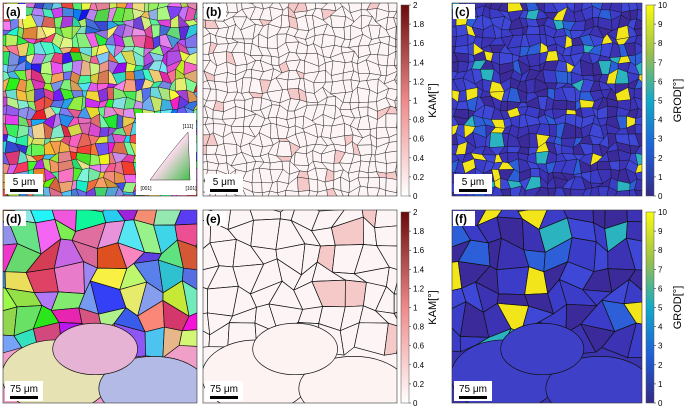 The width and height of the screenshot is (685, 412). What do you see at coordinates (15, 218) in the screenshot?
I see `label-box` at bounding box center [15, 218].